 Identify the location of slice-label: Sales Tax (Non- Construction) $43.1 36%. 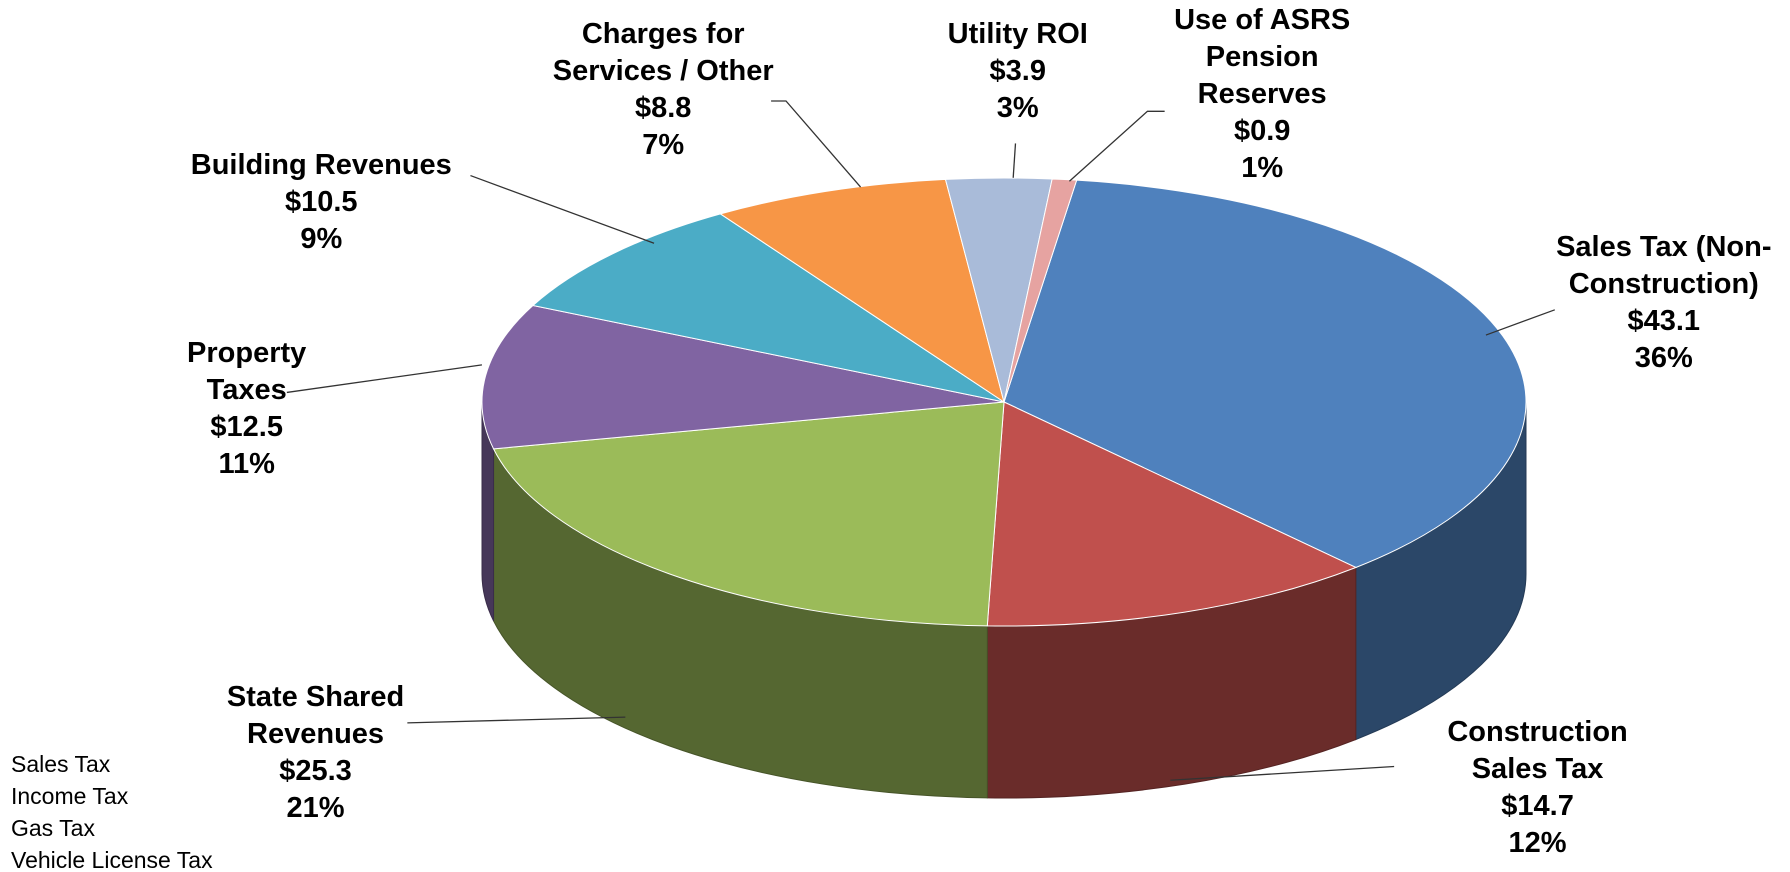
(1663, 303).